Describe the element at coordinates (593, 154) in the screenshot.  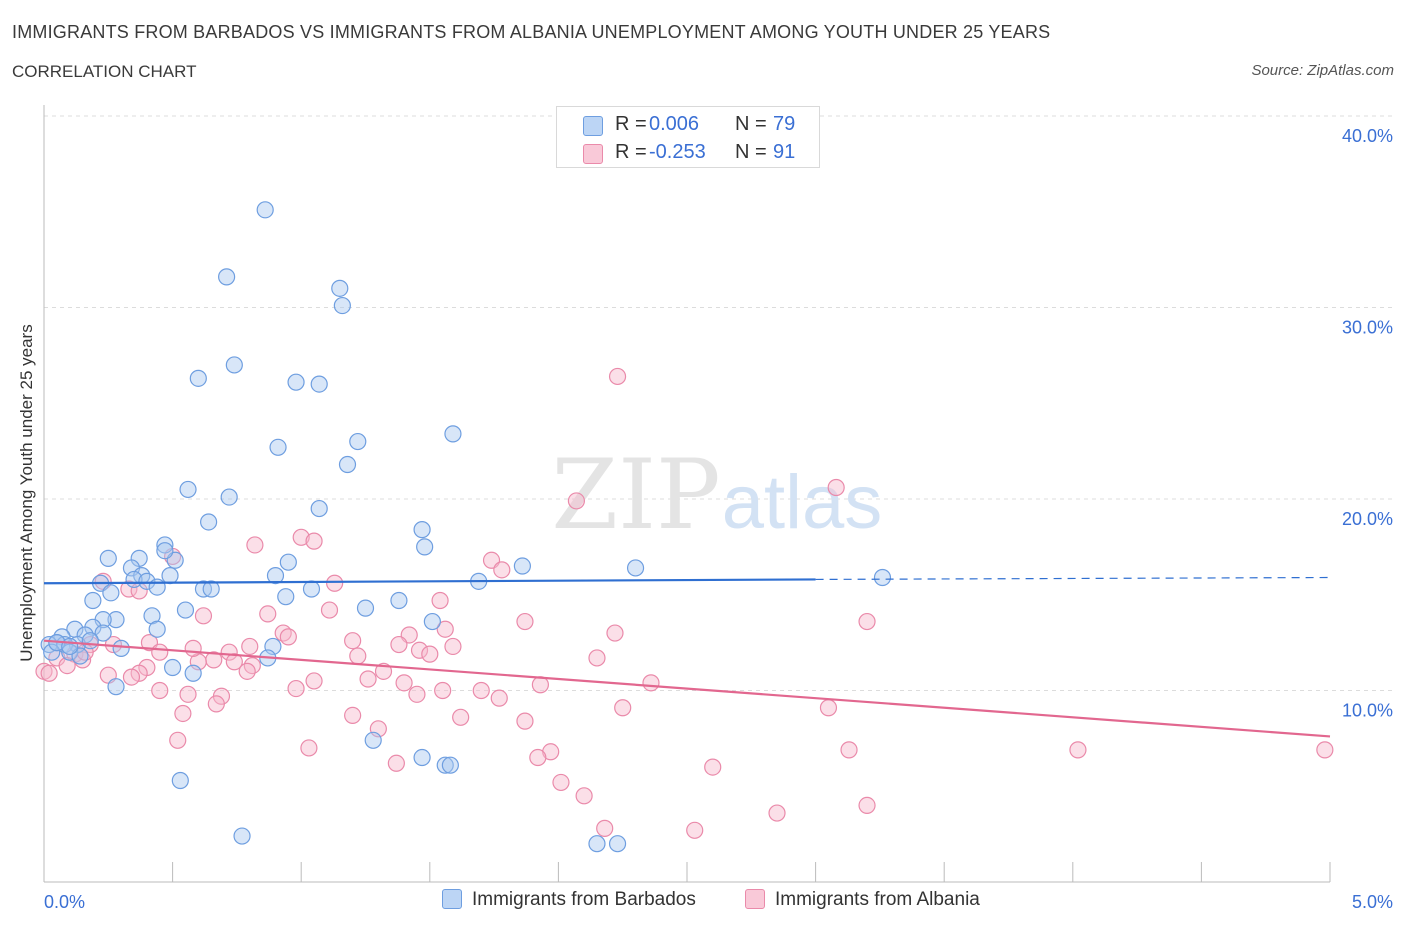
I see `albania-swatch` at that location.